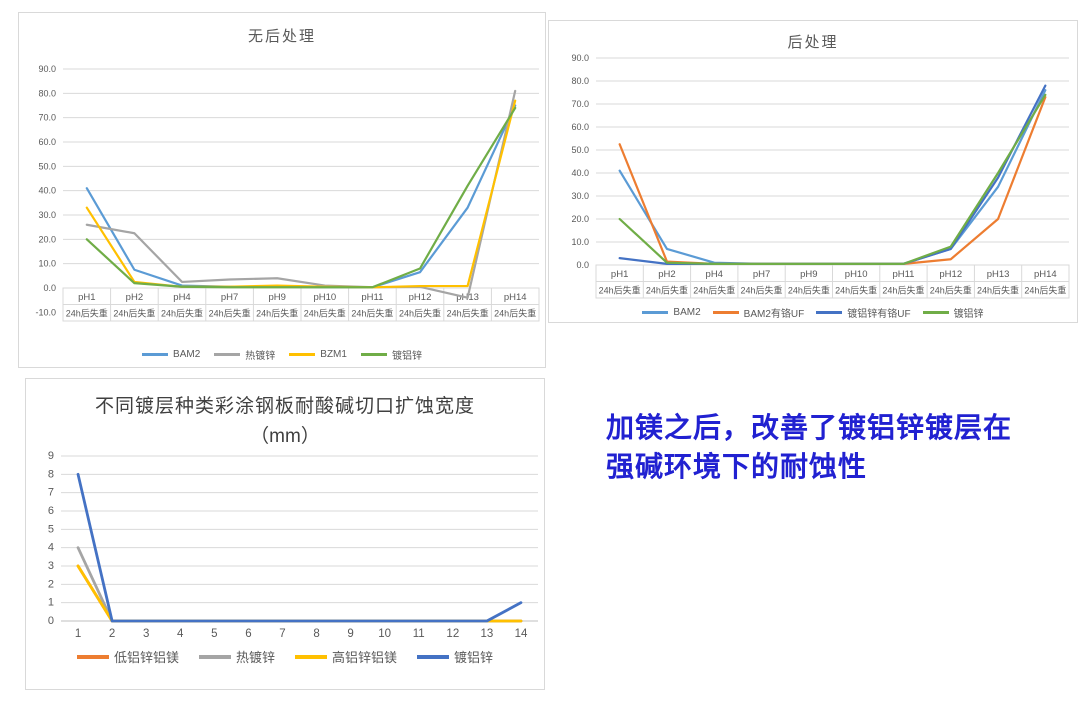  Describe the element at coordinates (452, 634) in the screenshot. I see `x-category-label: 12` at that location.